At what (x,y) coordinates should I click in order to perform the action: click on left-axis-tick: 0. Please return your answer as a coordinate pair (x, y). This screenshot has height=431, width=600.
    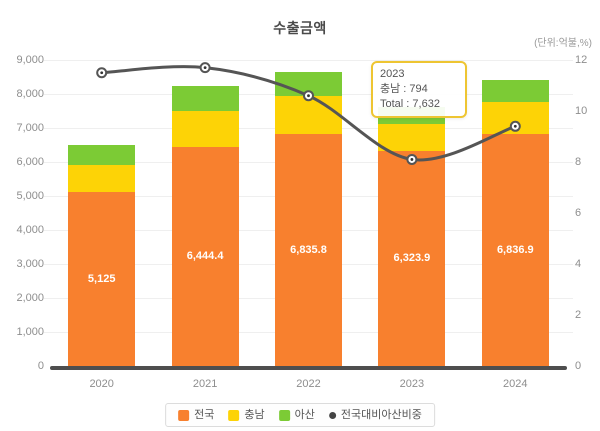
    Looking at the image, I should click on (40, 366).